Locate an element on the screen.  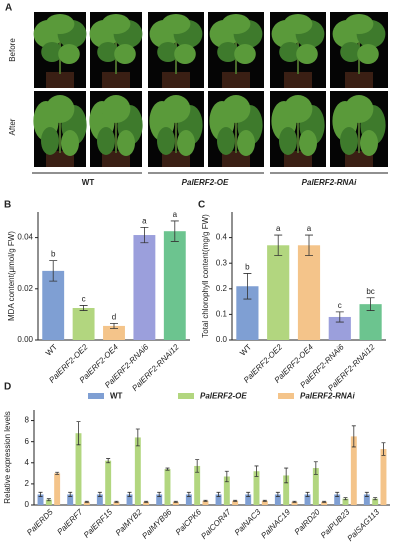
x-tick-label: PalMYB96 is located at coordinates (156, 523).